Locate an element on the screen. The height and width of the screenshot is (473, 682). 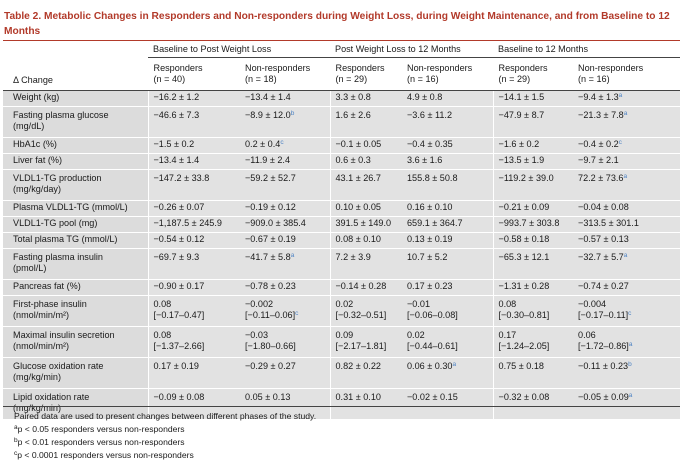
table-cell: 0.09 [−2.17–1.81] is located at coordinates (366, 342).